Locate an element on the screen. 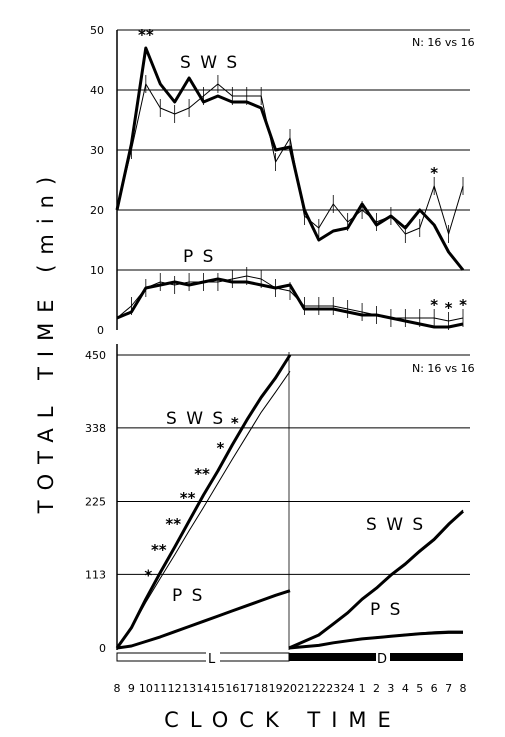 The width and height of the screenshot is (505, 737). cumulative-y-tick-labels: 450 338 225 113 0 is located at coordinates (95, 502).